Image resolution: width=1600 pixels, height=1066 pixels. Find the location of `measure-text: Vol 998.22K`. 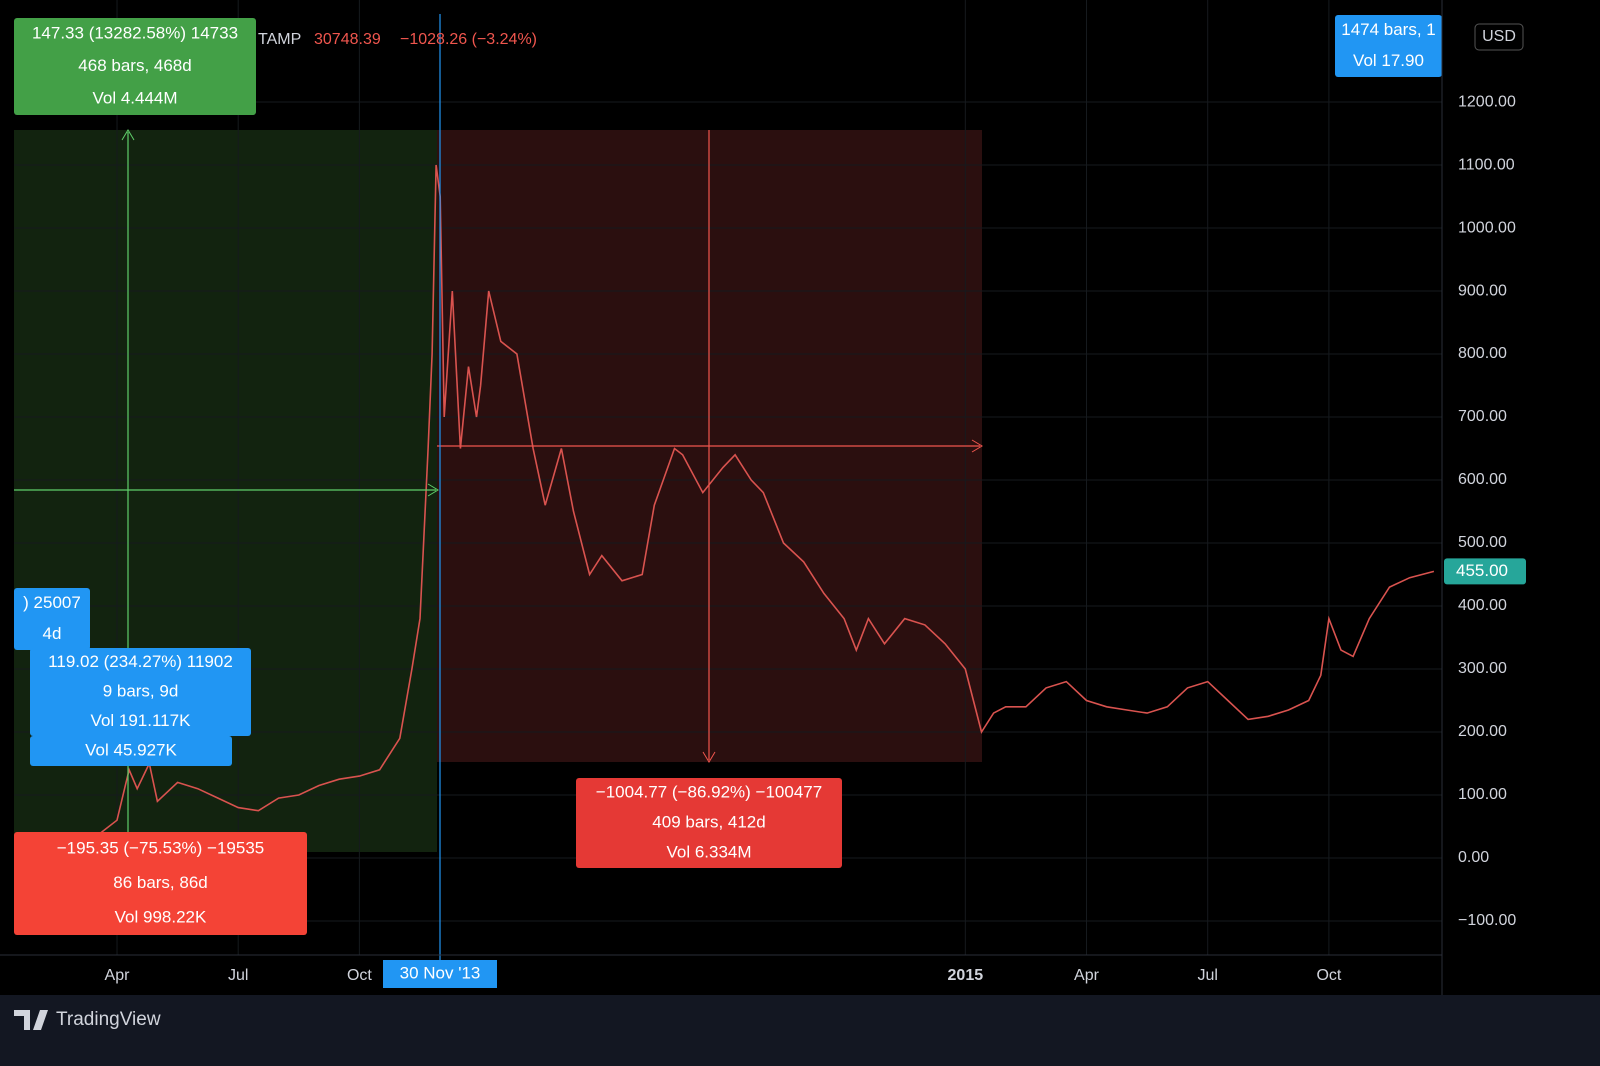

measure-text: Vol 998.22K is located at coordinates (161, 916).